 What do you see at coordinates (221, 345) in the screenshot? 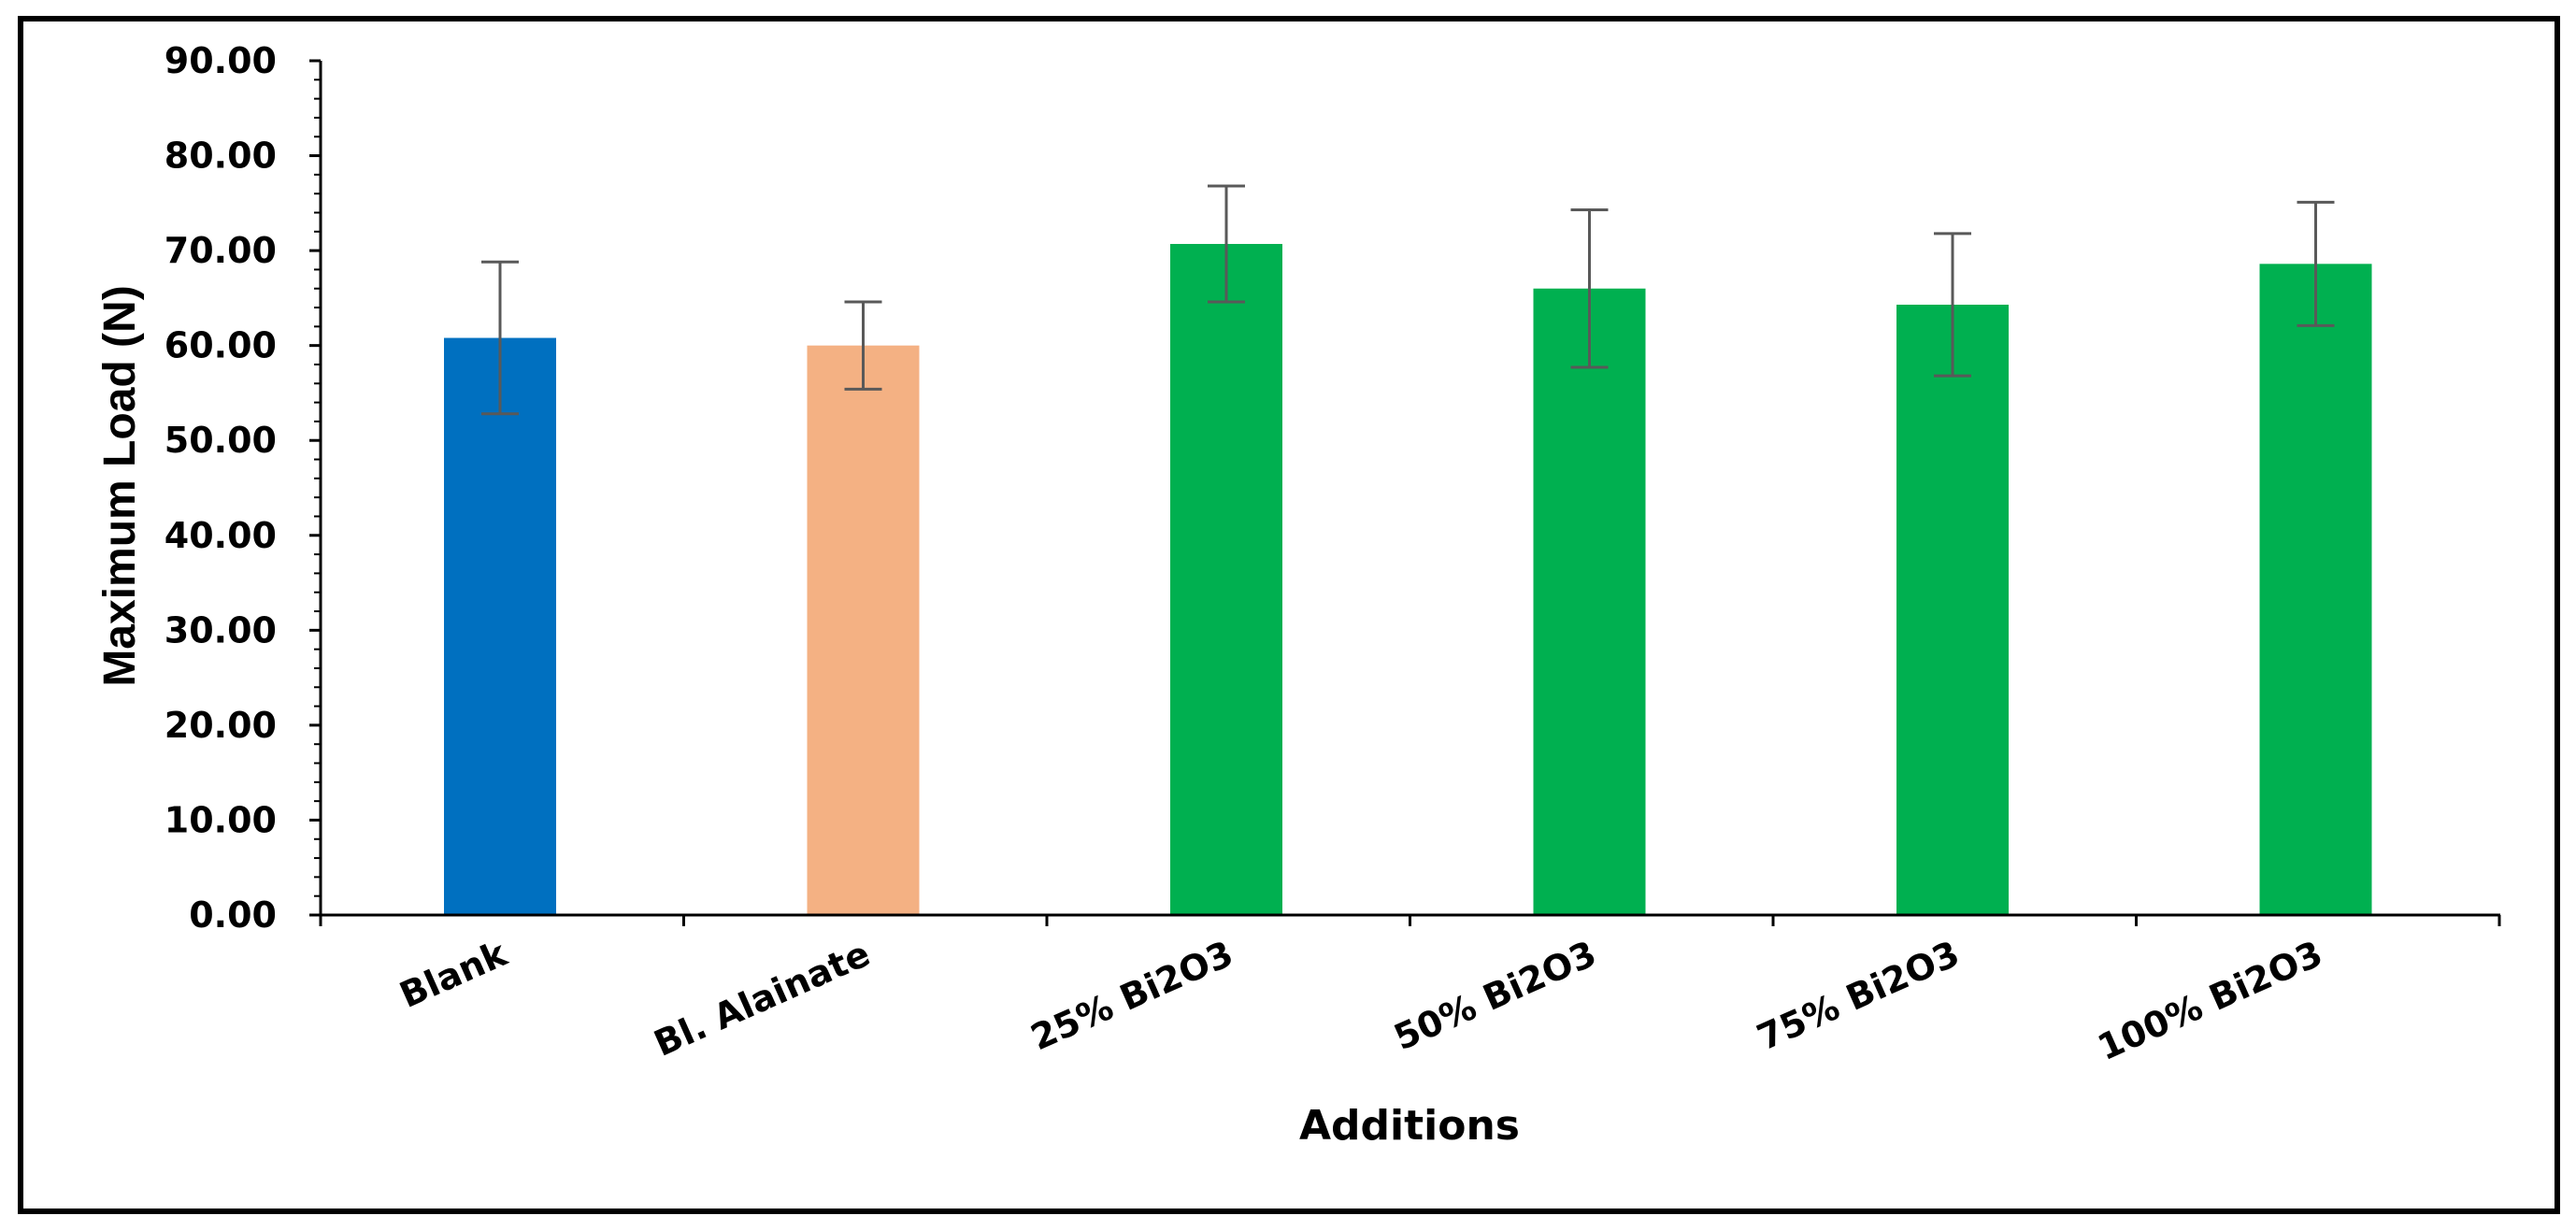
I see `y-tick-label: 60.00` at bounding box center [221, 345].